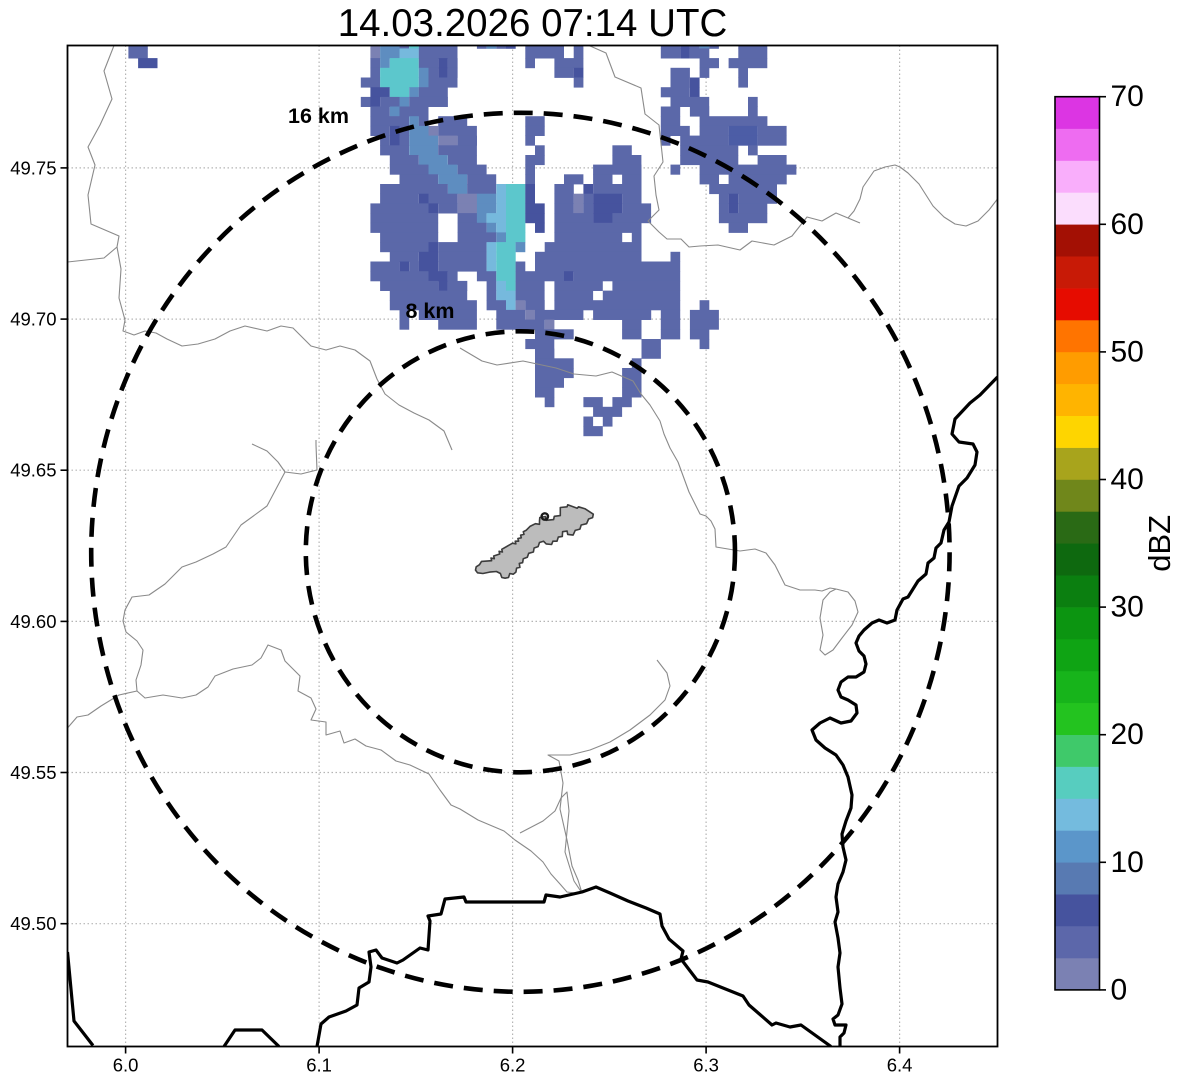  Describe the element at coordinates (513, 1065) in the screenshot. I see `svg-text: 6.2` at that location.